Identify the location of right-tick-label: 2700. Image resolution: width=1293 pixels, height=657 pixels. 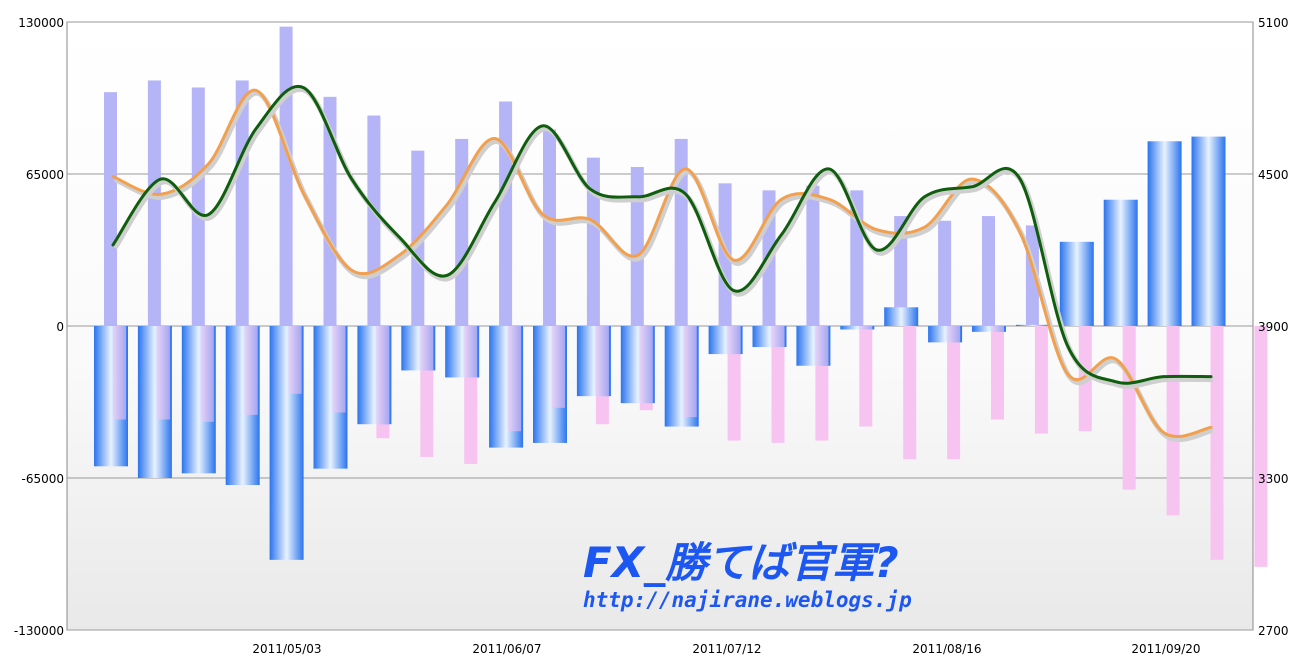
(1273, 631).